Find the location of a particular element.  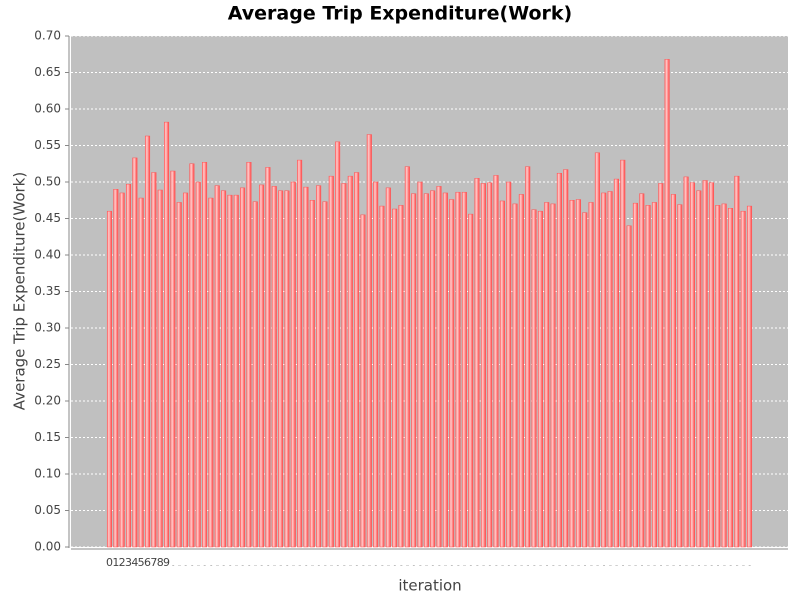

y-tick-label: 0.40 is located at coordinates (47, 255).